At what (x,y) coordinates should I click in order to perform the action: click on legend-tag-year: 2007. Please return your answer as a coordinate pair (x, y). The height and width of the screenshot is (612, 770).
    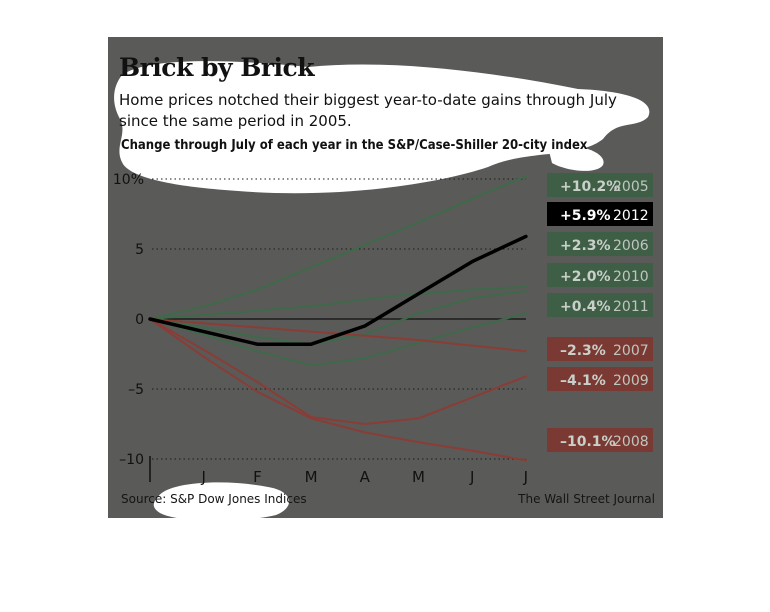
    Looking at the image, I should click on (631, 351).